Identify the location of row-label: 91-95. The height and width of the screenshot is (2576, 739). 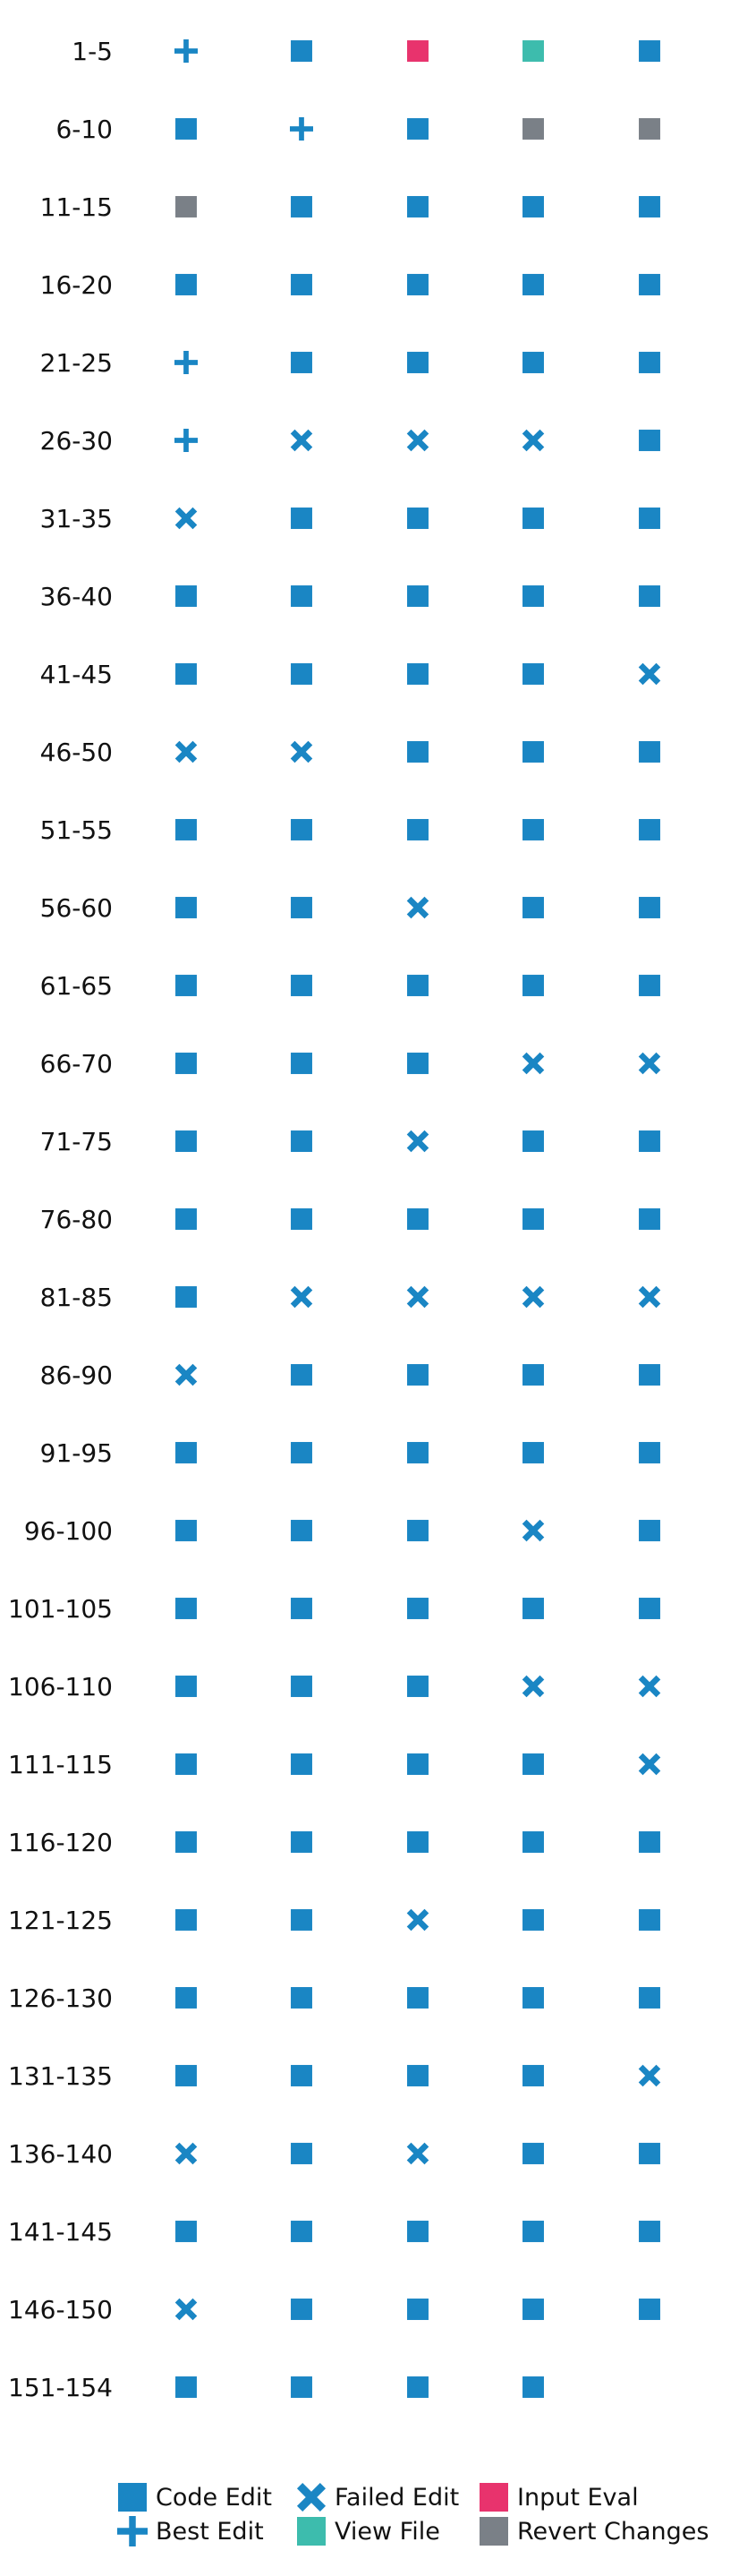
(76, 1453).